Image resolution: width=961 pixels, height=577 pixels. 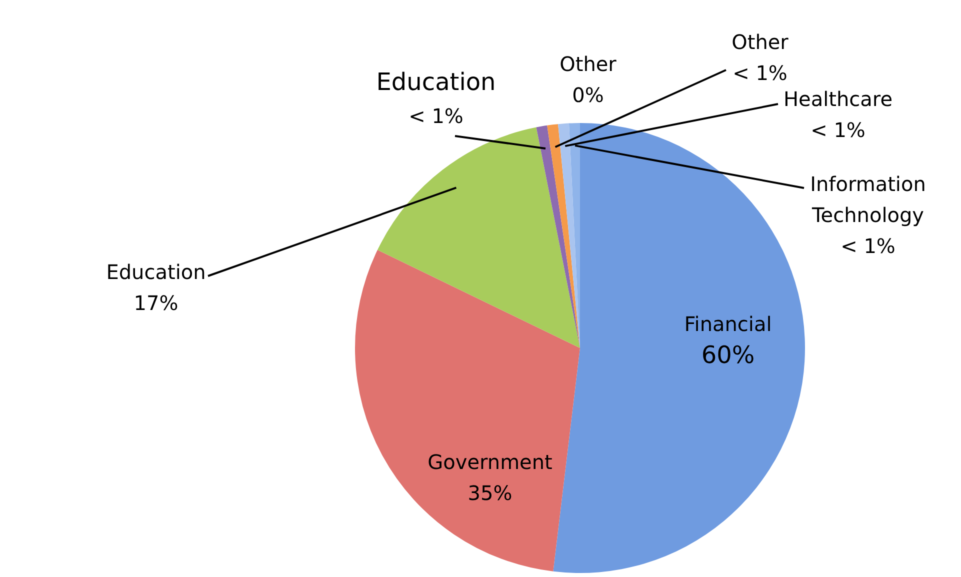 I want to click on slice-label: Information Technology, so click(x=868, y=200).